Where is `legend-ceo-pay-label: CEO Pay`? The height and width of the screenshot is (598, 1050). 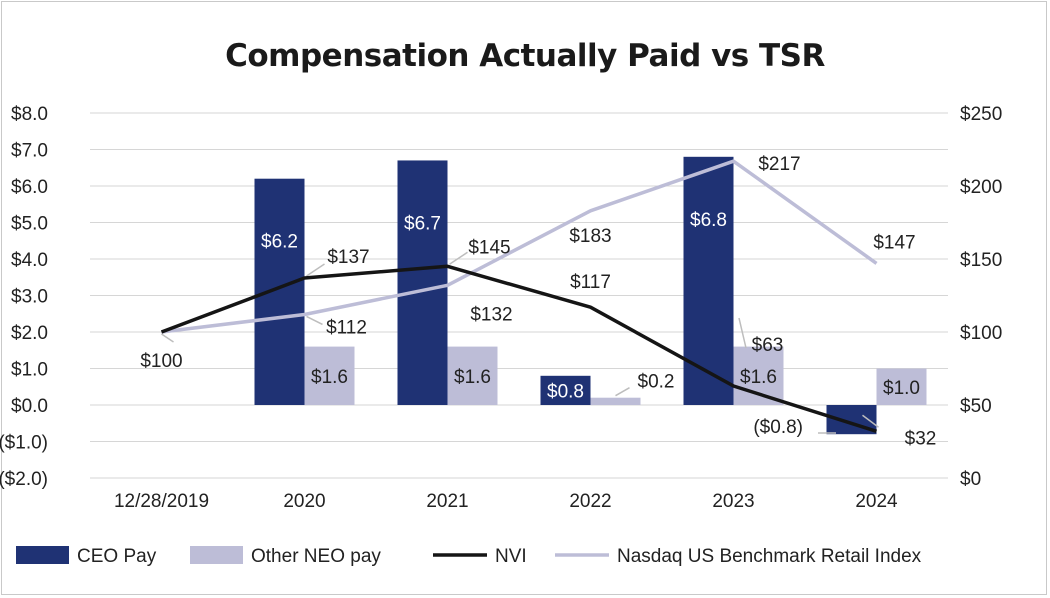
legend-ceo-pay-label: CEO Pay is located at coordinates (117, 556).